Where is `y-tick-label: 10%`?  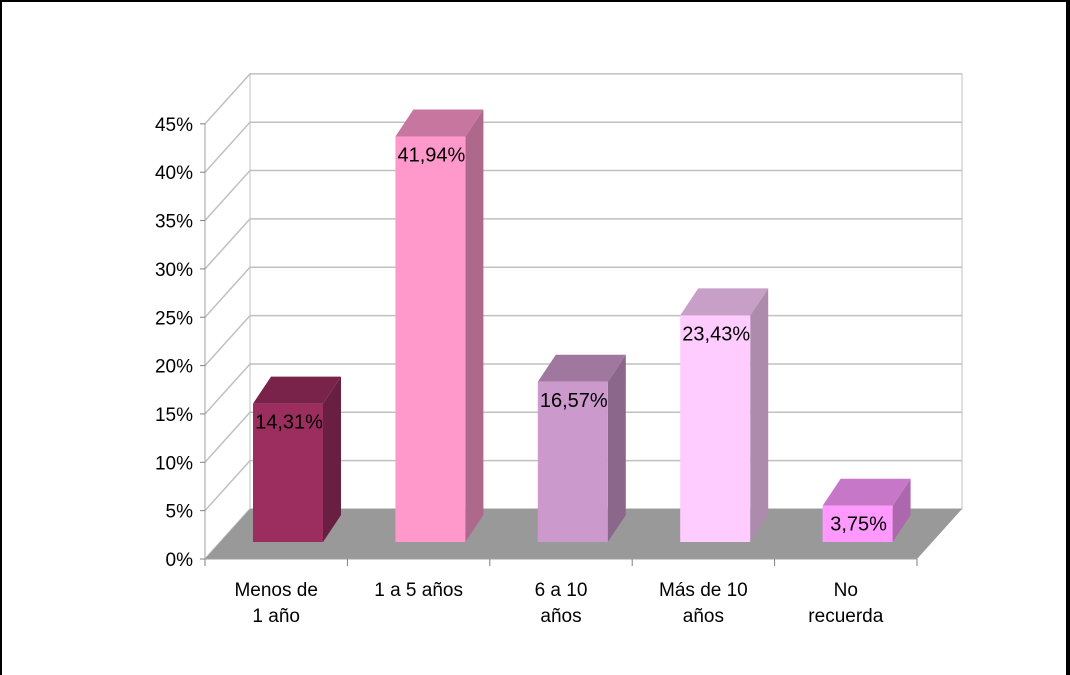
y-tick-label: 10% is located at coordinates (174, 463).